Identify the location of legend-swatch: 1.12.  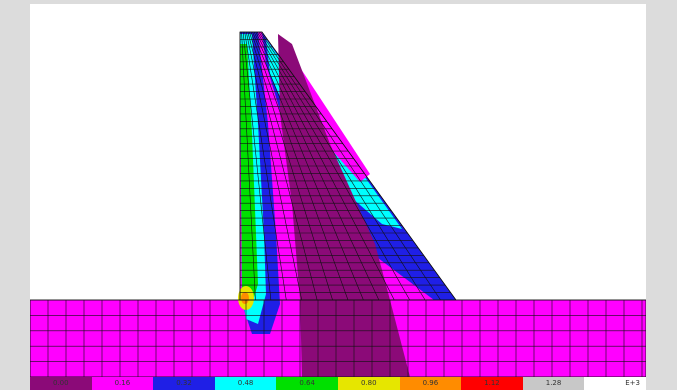
(492, 383).